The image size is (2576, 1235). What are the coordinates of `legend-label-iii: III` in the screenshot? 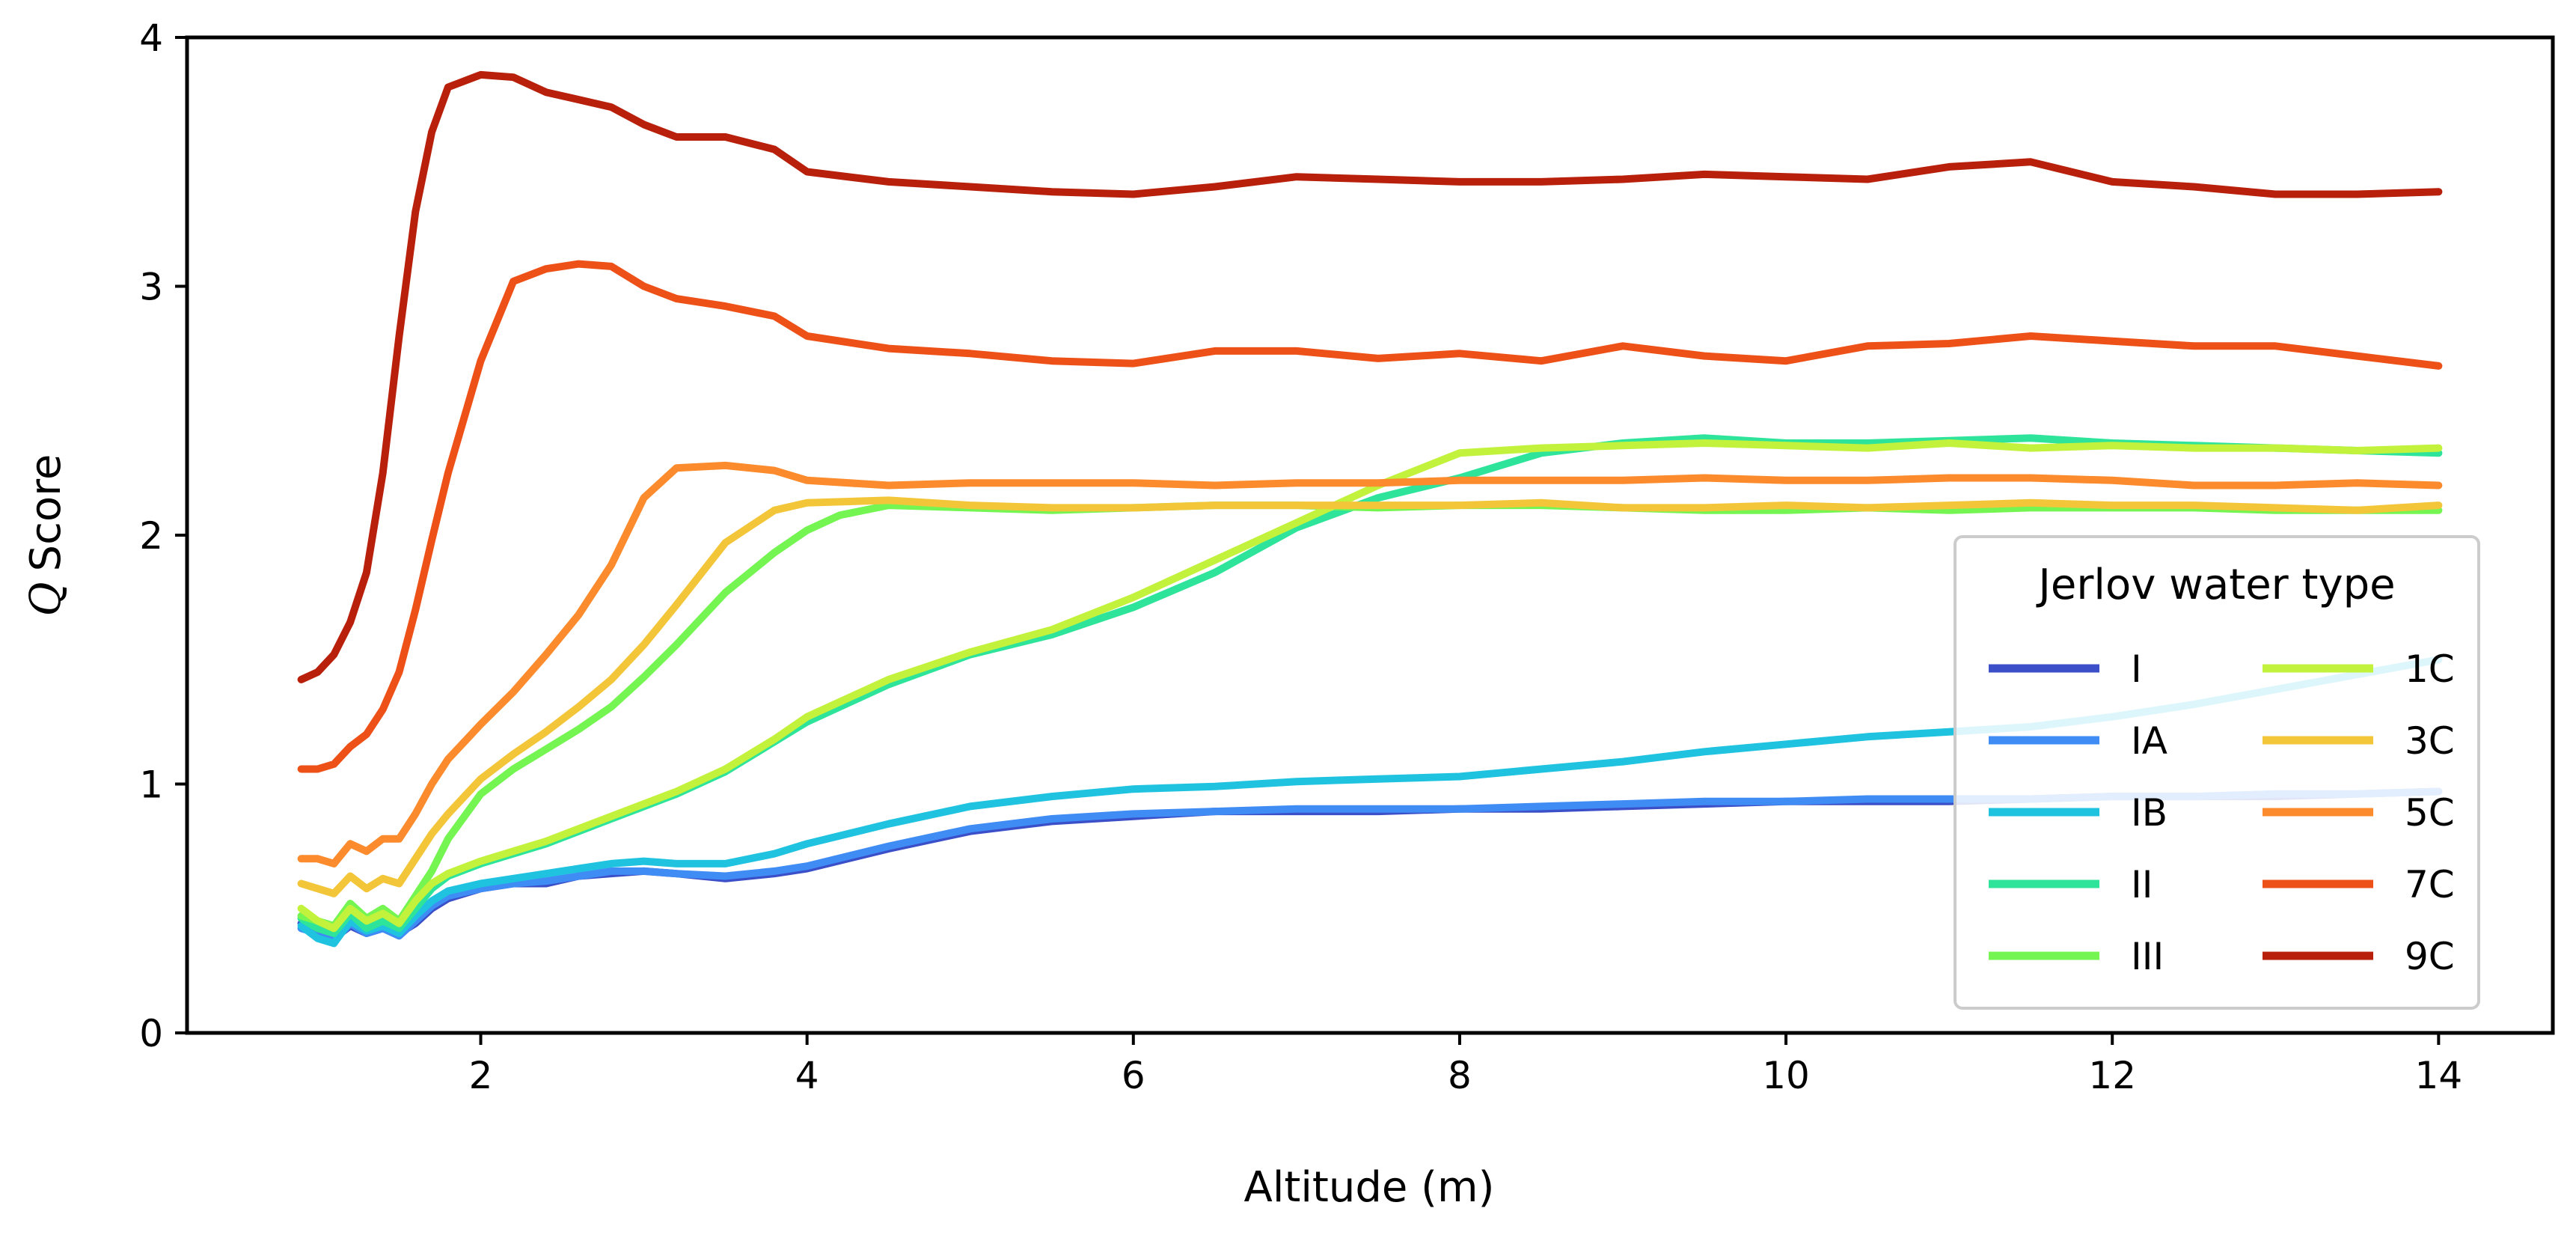 It's located at (2147, 956).